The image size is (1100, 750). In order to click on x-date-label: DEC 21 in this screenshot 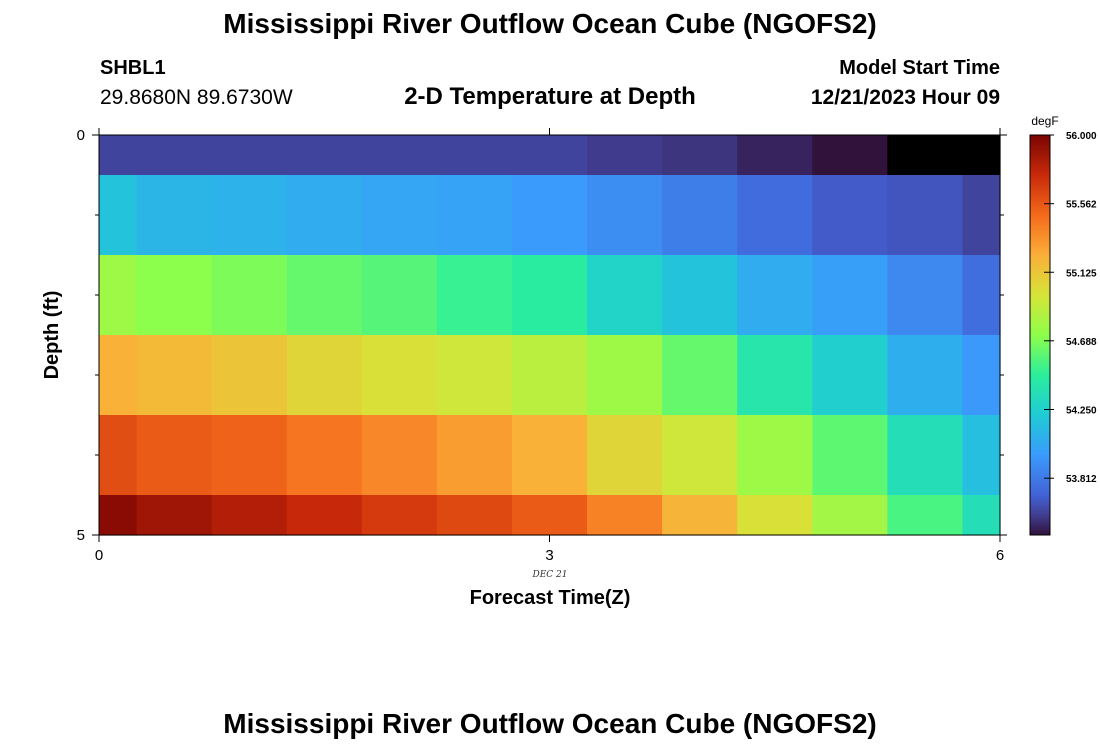, I will do `click(550, 575)`.